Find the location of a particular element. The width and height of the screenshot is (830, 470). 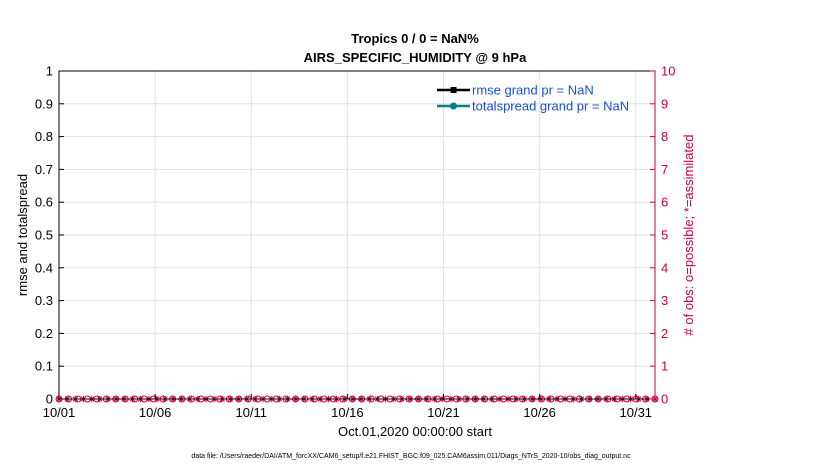

y-right-tick-label: 0 is located at coordinates (664, 399).